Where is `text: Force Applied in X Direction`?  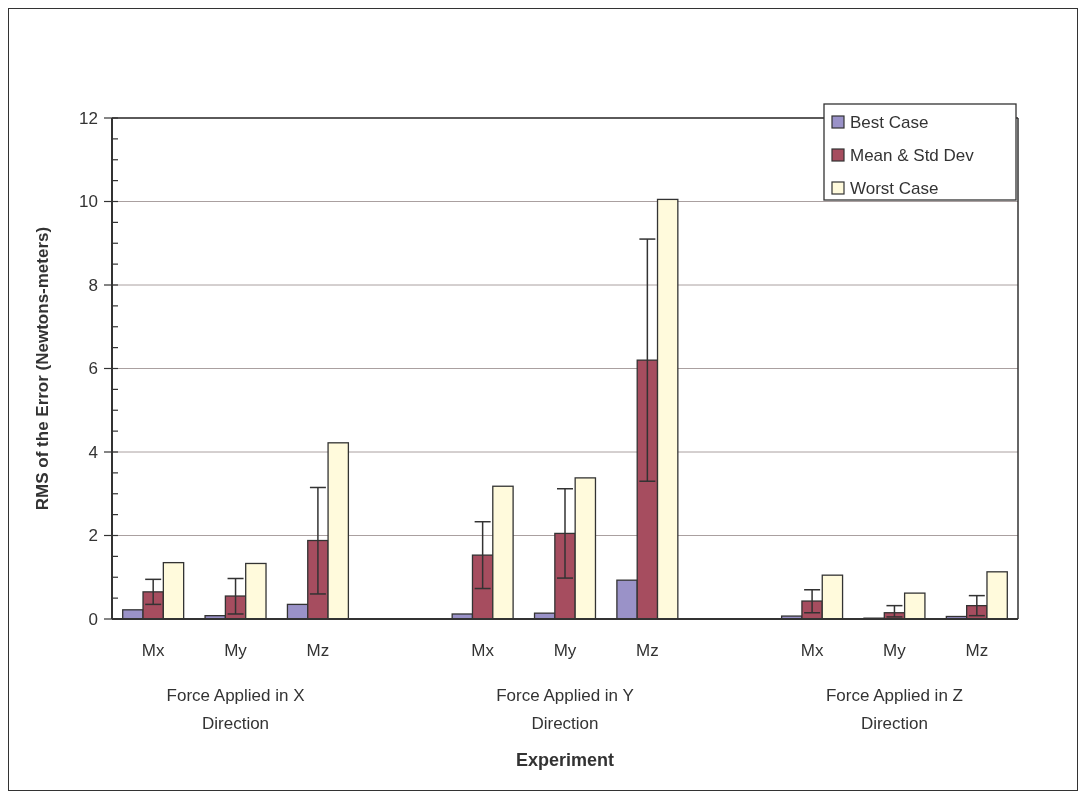 text: Force Applied in X Direction is located at coordinates (235, 709).